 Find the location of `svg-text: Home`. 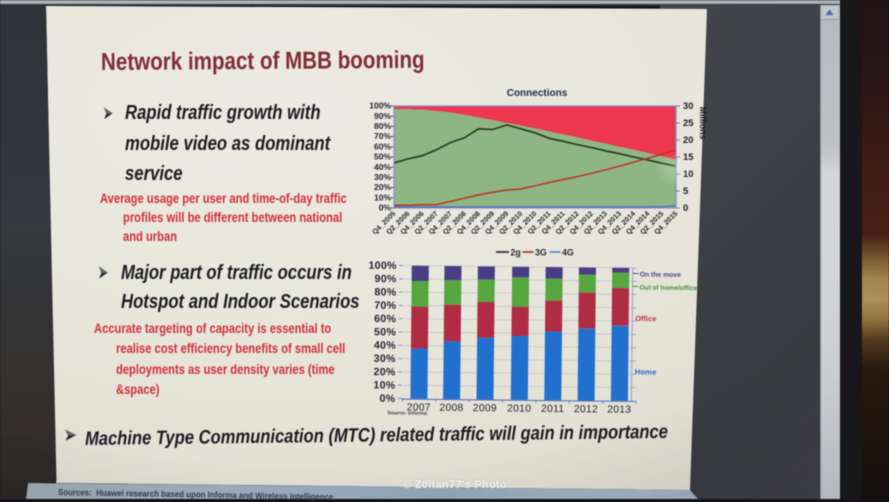

svg-text: Home is located at coordinates (646, 371).